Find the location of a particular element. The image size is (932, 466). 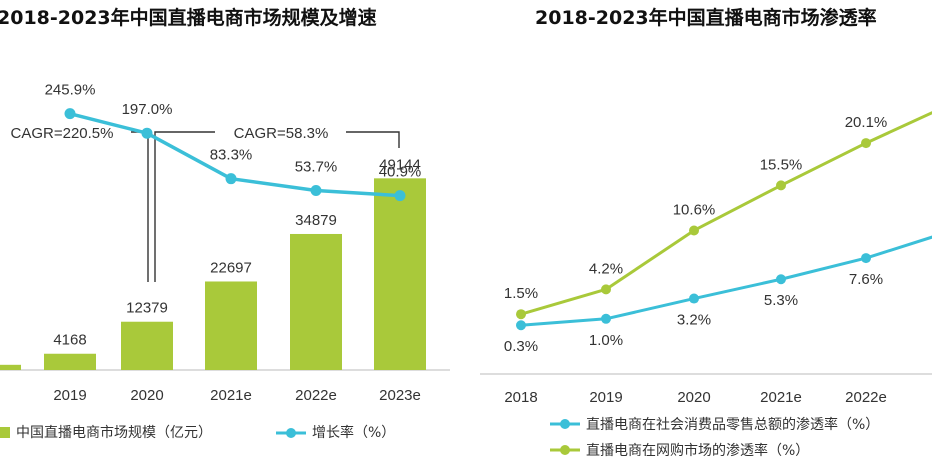

bar-label-2019: 4168 is located at coordinates (69, 340).